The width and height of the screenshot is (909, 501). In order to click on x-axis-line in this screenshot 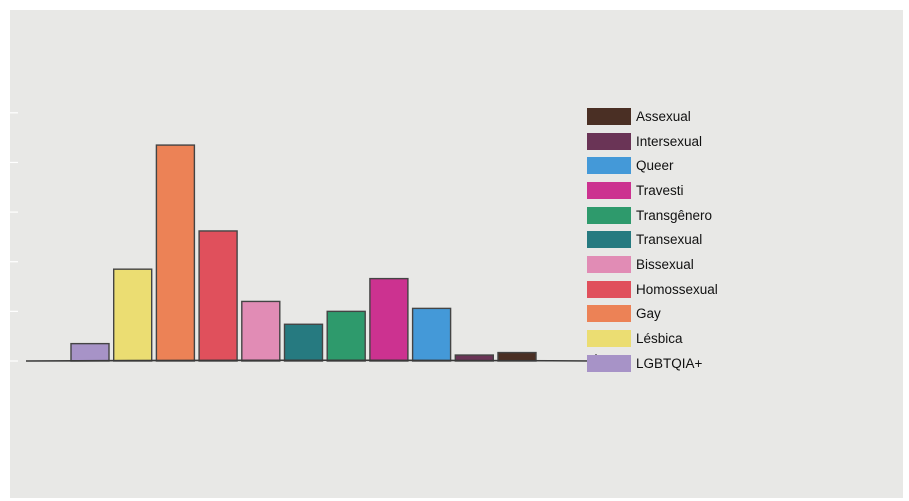, I will do `click(310, 360)`.